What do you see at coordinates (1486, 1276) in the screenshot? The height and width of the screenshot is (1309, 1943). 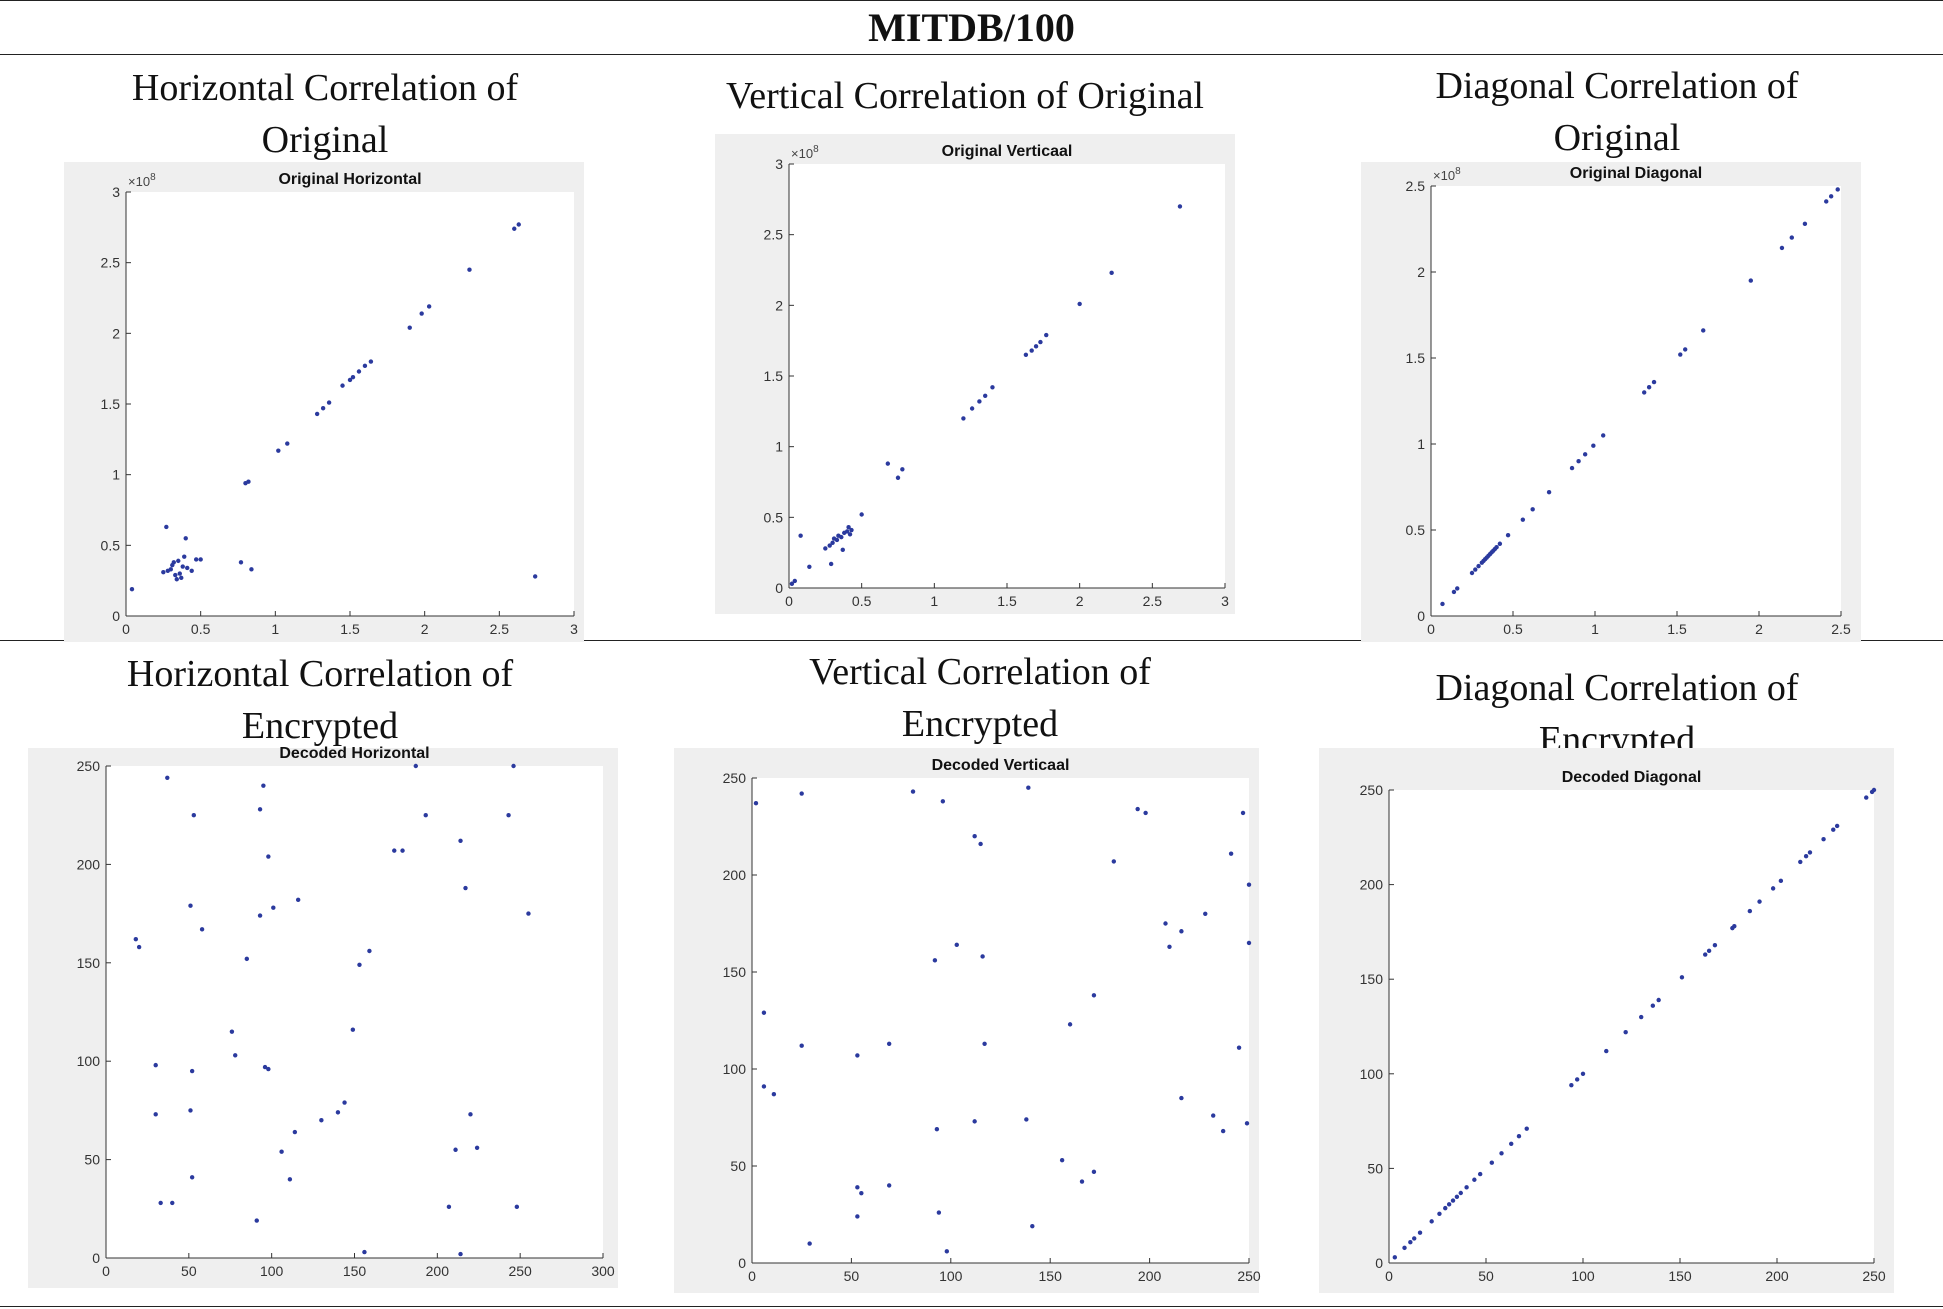 I see `x-tick-label: 50` at bounding box center [1486, 1276].